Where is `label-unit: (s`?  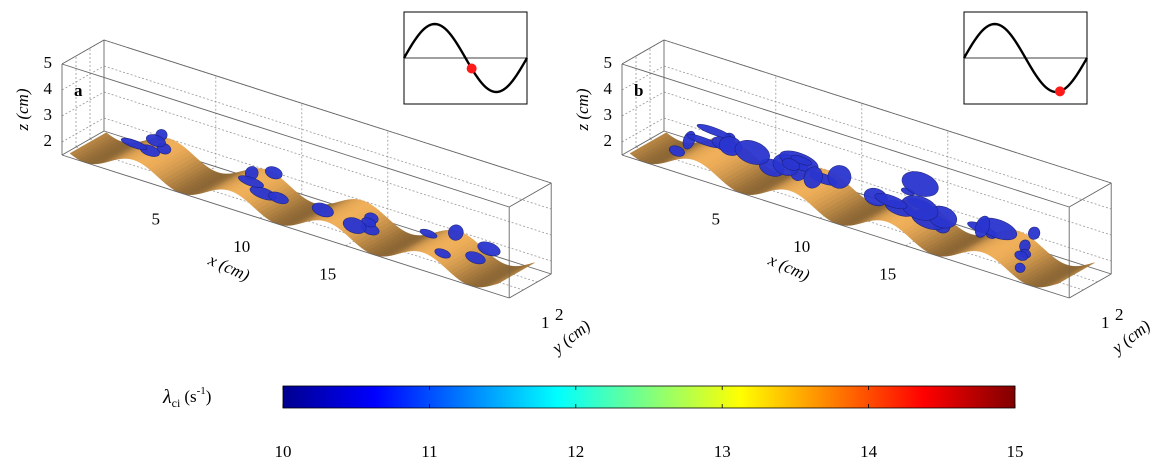 label-unit: (s is located at coordinates (190, 396).